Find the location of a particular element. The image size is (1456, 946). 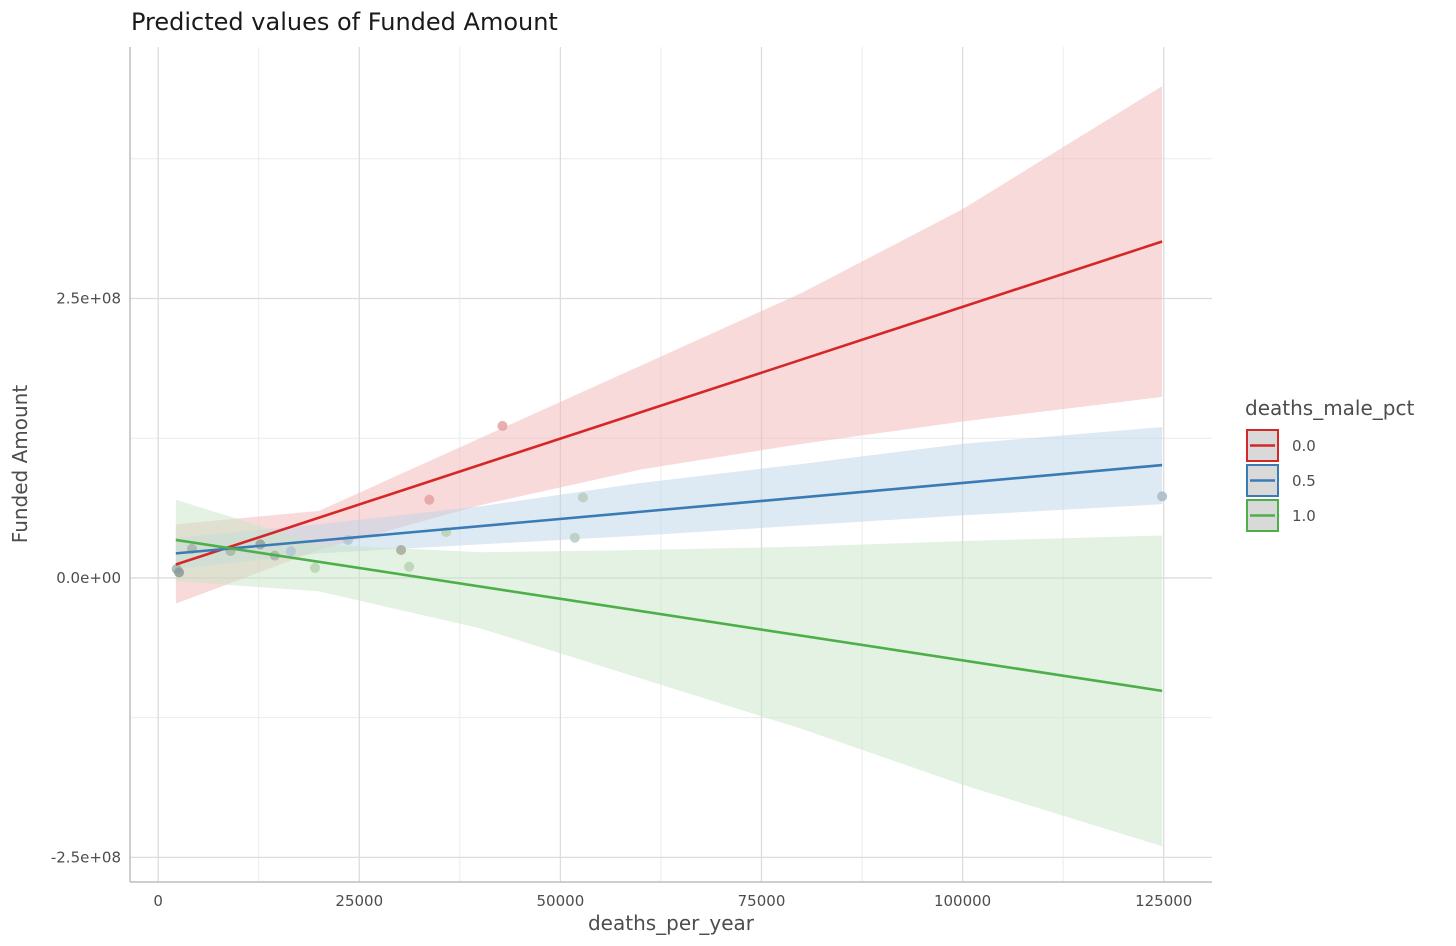

x-axis-title: deaths_per_year is located at coordinates (671, 923).